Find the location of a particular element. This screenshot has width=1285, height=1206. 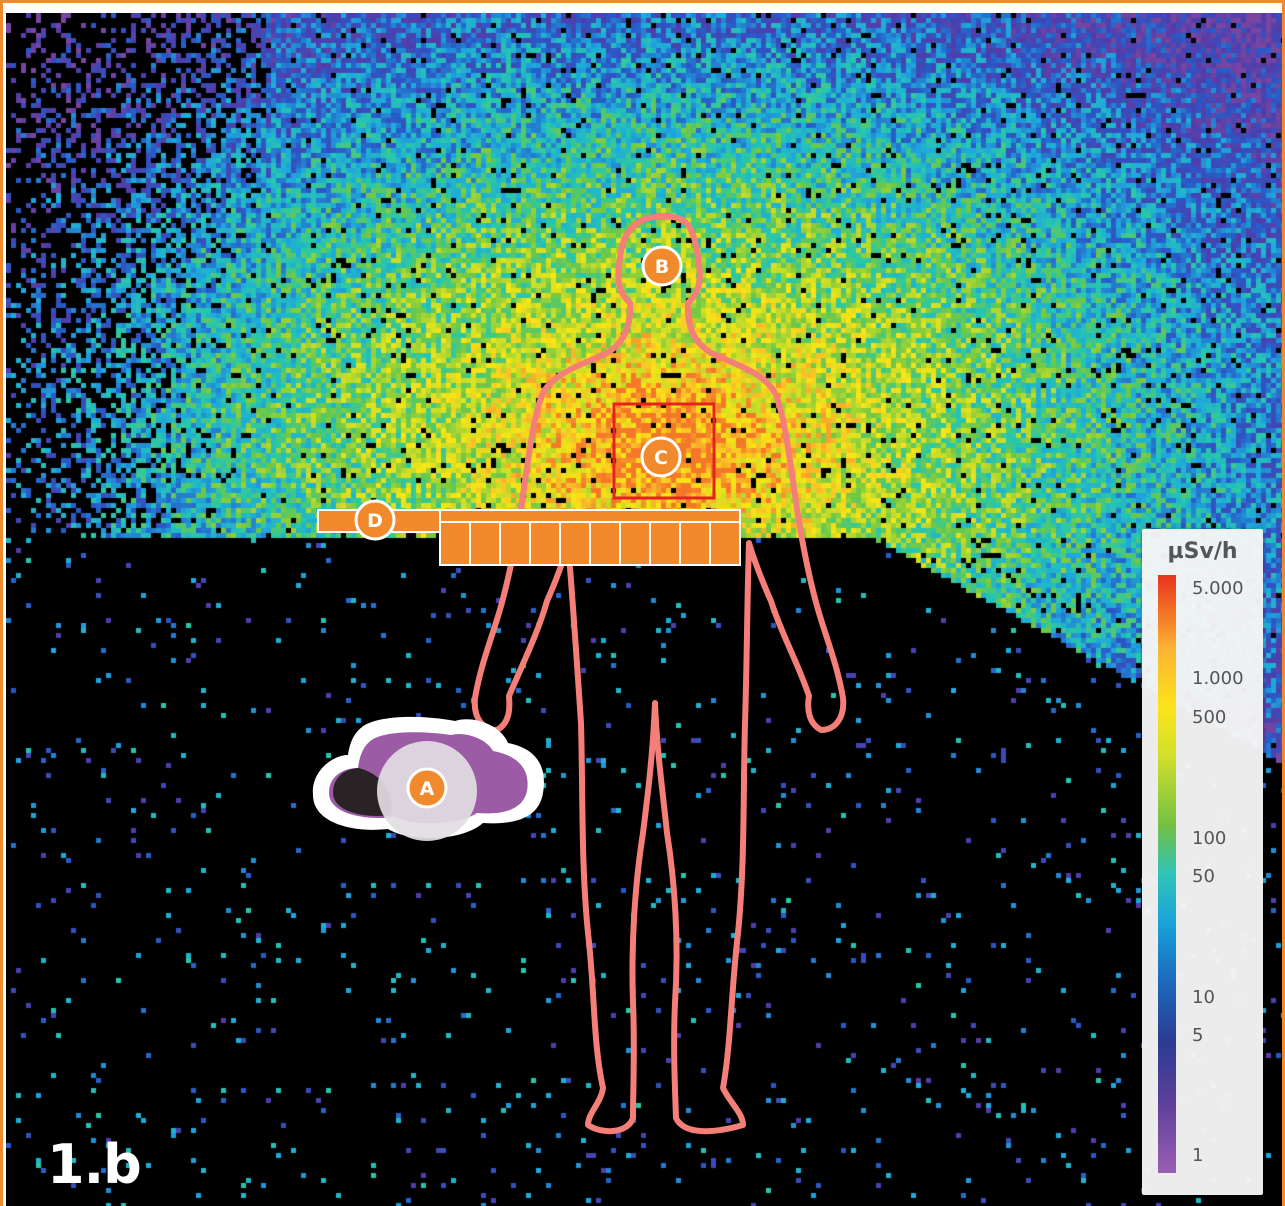

legend-tick: 1.000 is located at coordinates (1218, 678).